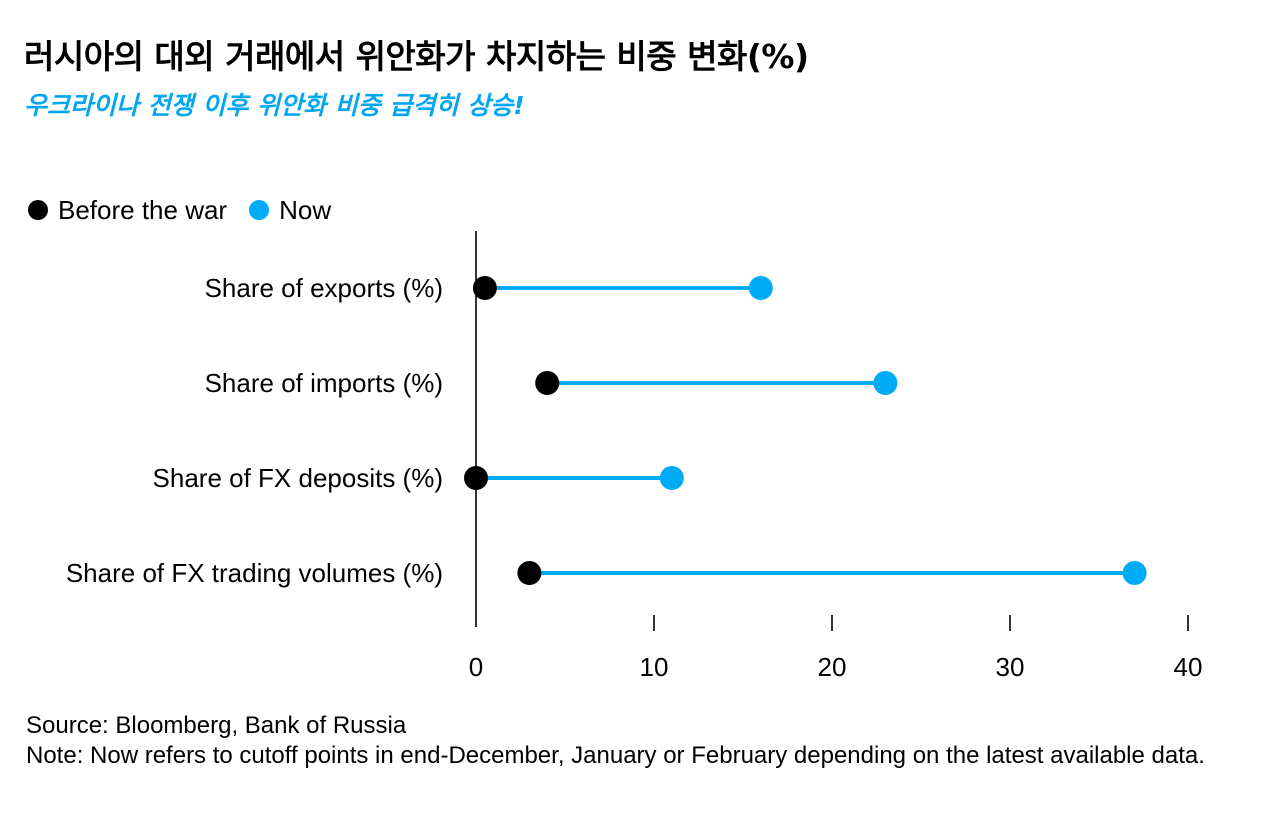 The width and height of the screenshot is (1278, 832). I want to click on legend-item-now: Now, so click(290, 210).